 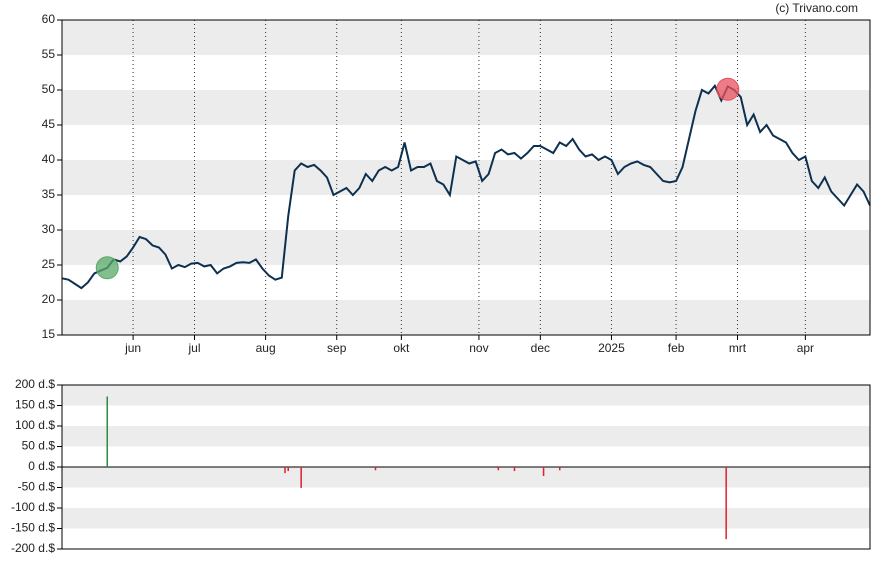 I want to click on x-tick-label: feb, so click(x=676, y=348).